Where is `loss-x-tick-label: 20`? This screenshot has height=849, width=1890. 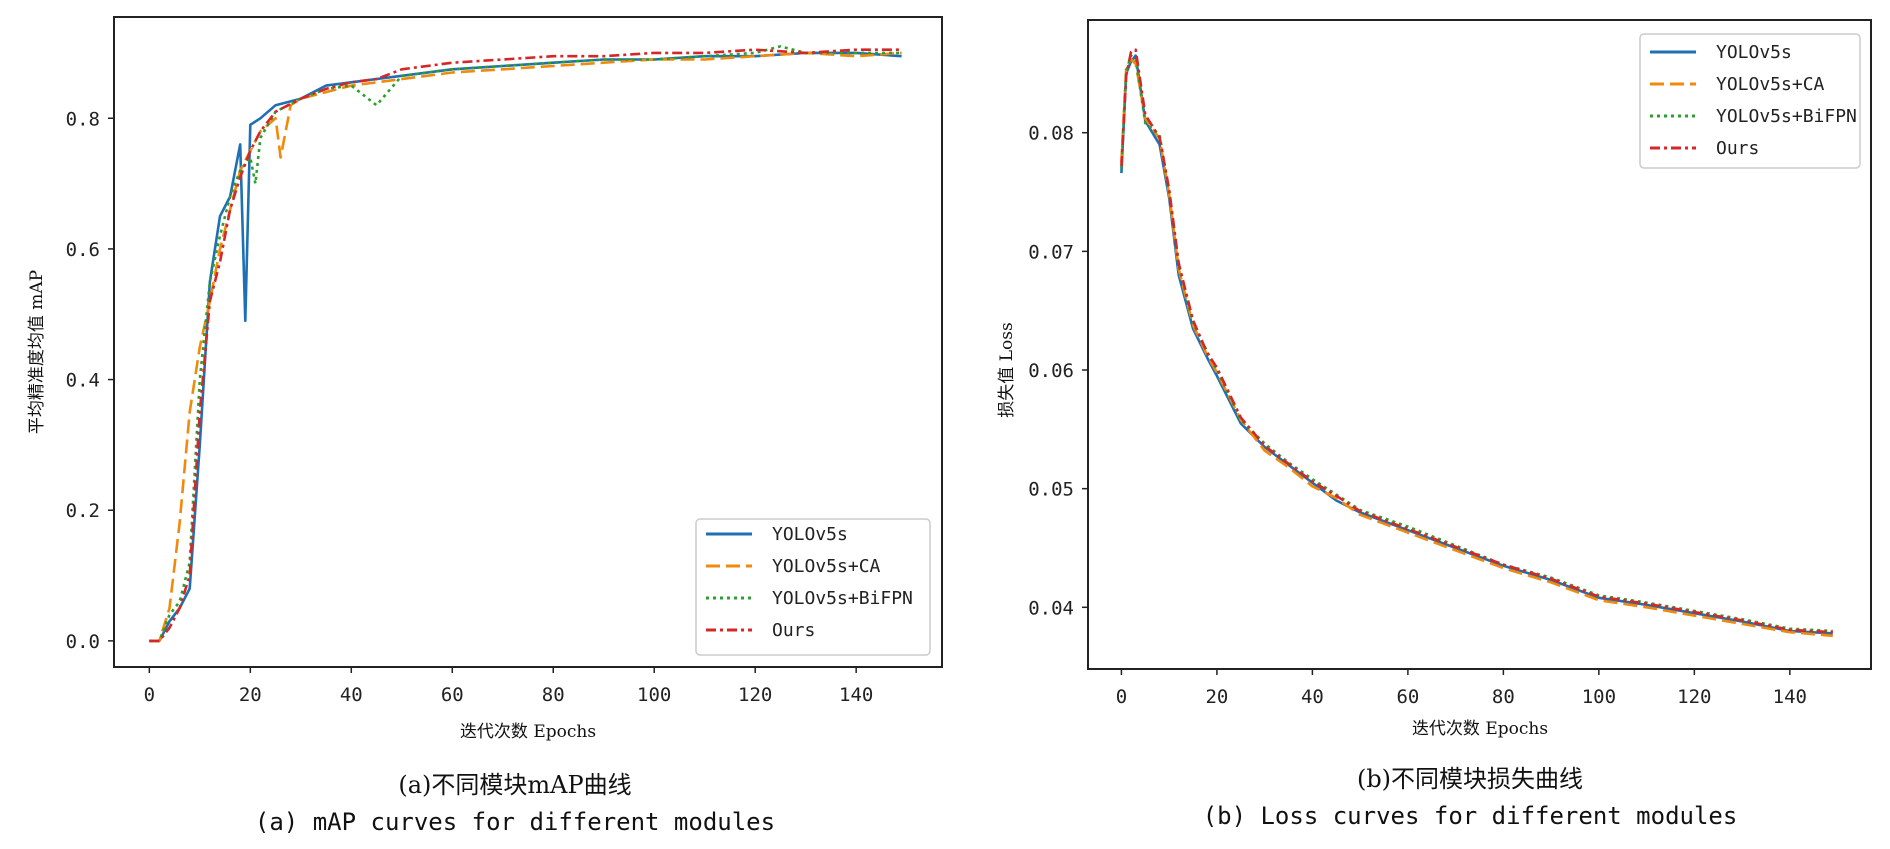
loss-x-tick-label: 20 is located at coordinates (1216, 697).